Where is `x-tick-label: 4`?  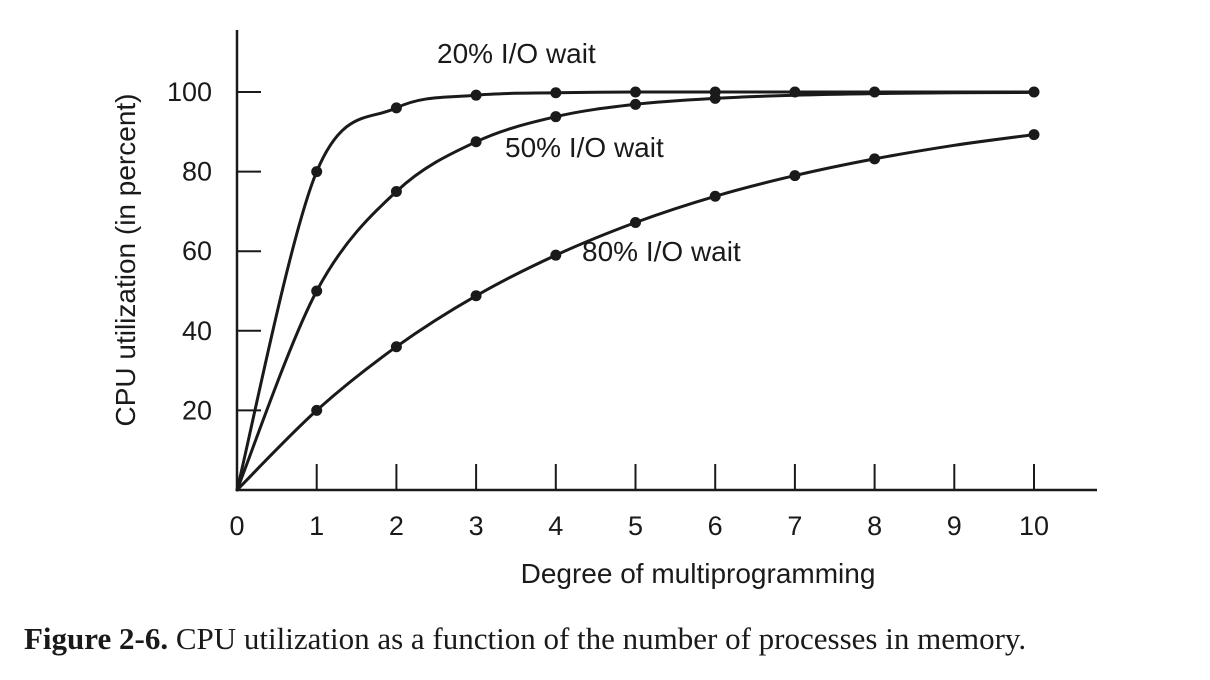 x-tick-label: 4 is located at coordinates (555, 526).